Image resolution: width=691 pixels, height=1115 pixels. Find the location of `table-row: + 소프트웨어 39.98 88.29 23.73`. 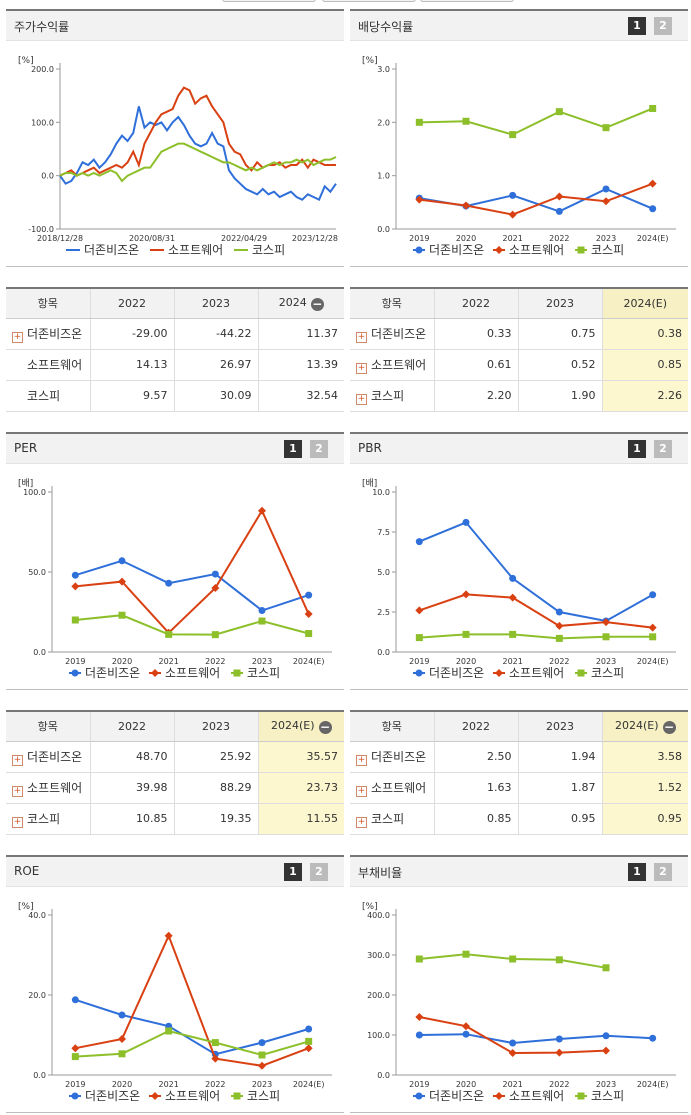

table-row: + 소프트웨어 39.98 88.29 23.73 is located at coordinates (175, 788).